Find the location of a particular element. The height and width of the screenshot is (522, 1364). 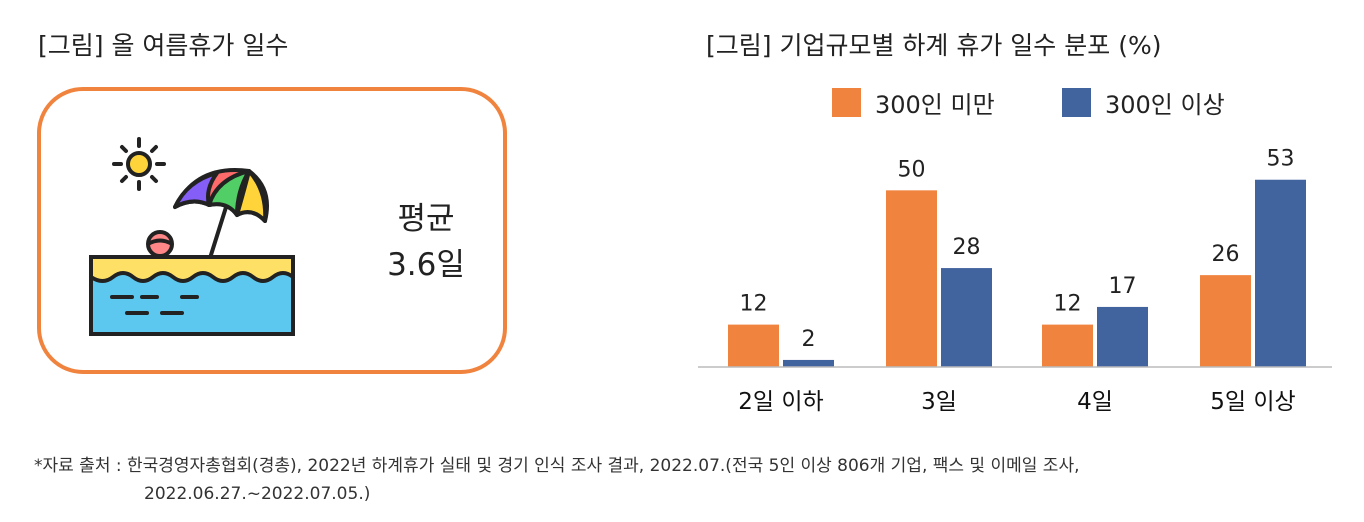

left-title: [그림] 올 여름휴가 일수 is located at coordinates (163, 45).